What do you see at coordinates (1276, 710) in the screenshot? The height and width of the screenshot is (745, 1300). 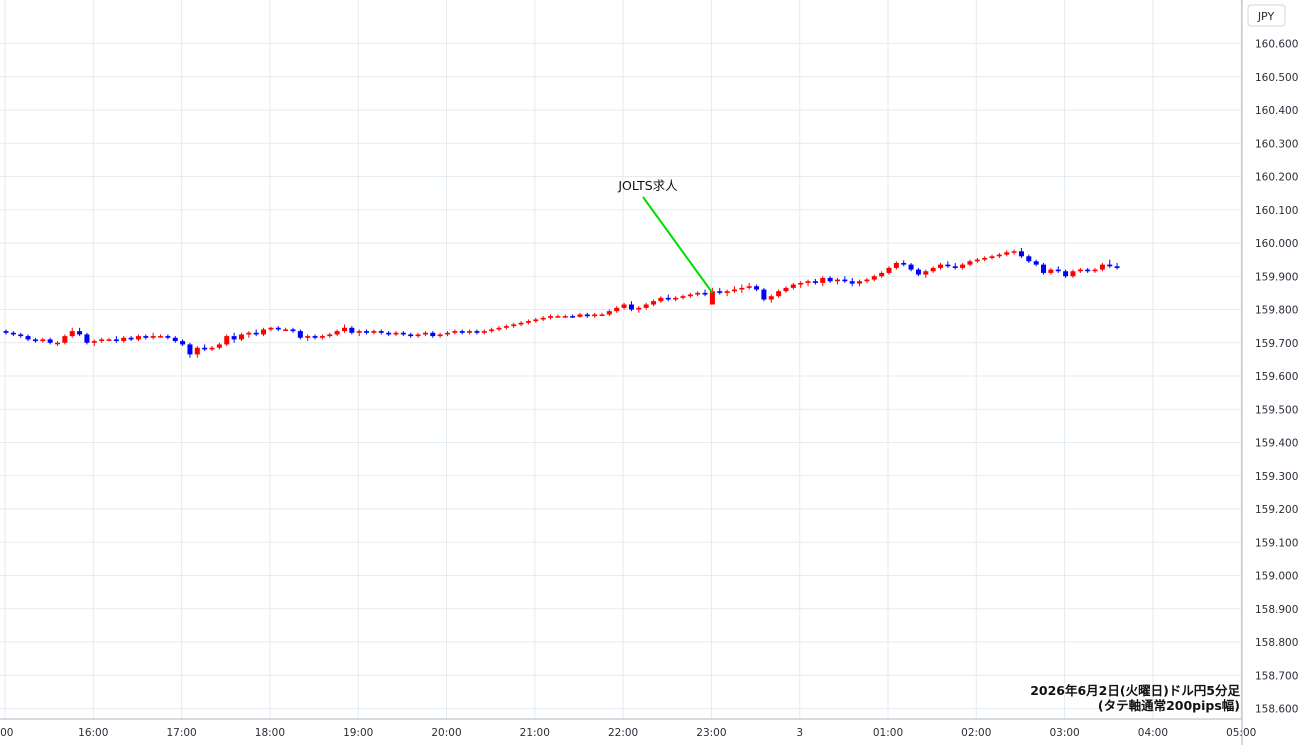 I see `y-tick-label: 158.600` at bounding box center [1276, 710].